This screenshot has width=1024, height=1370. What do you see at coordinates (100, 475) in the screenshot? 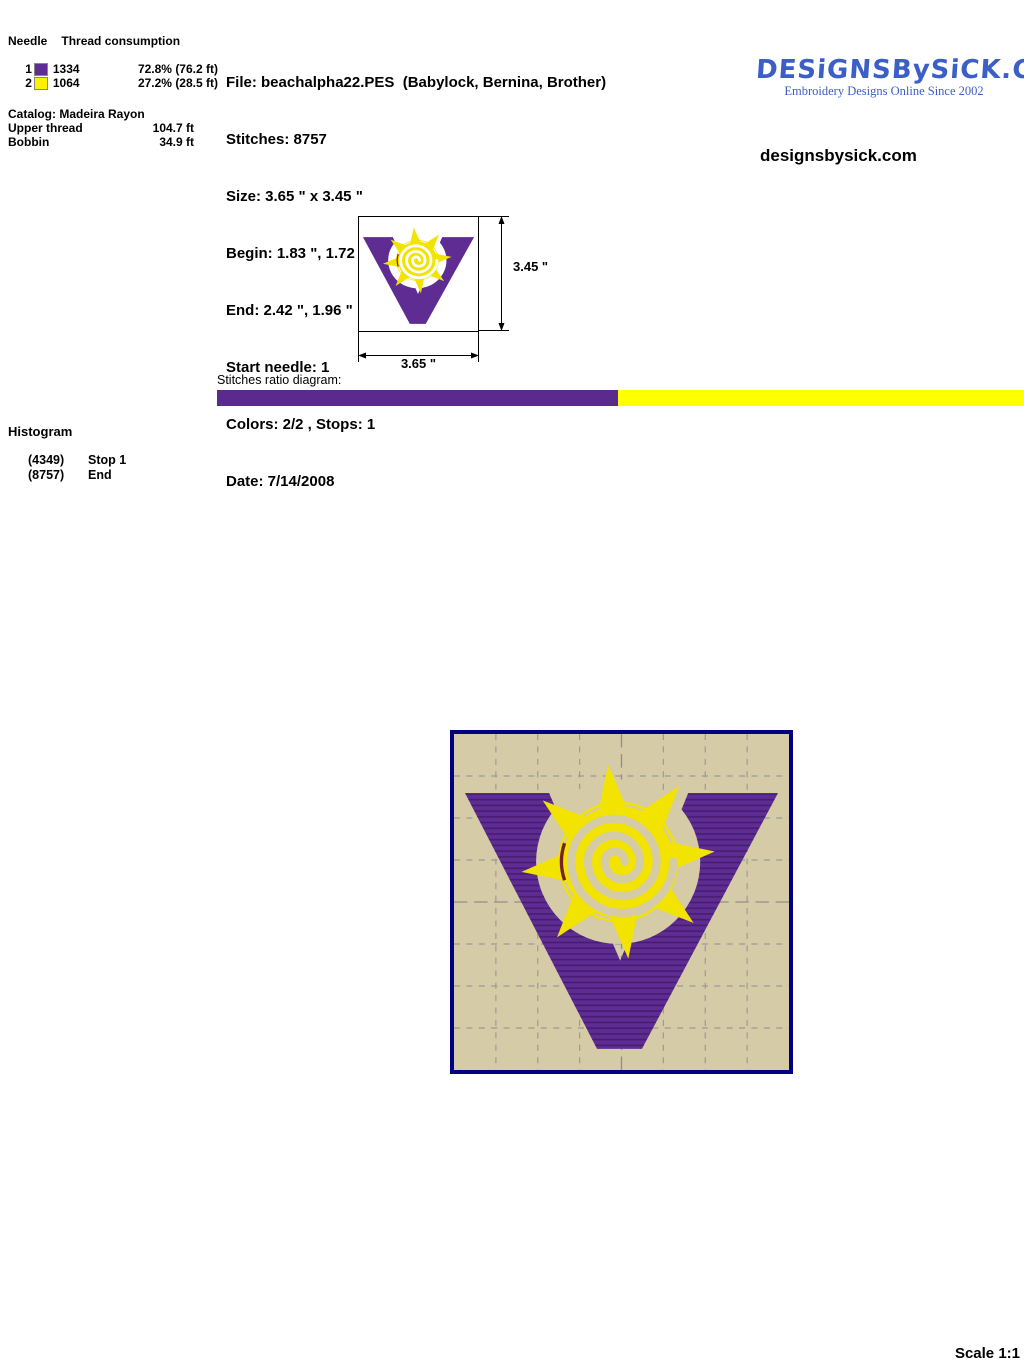
I see `histogram-entry-name: End` at bounding box center [100, 475].